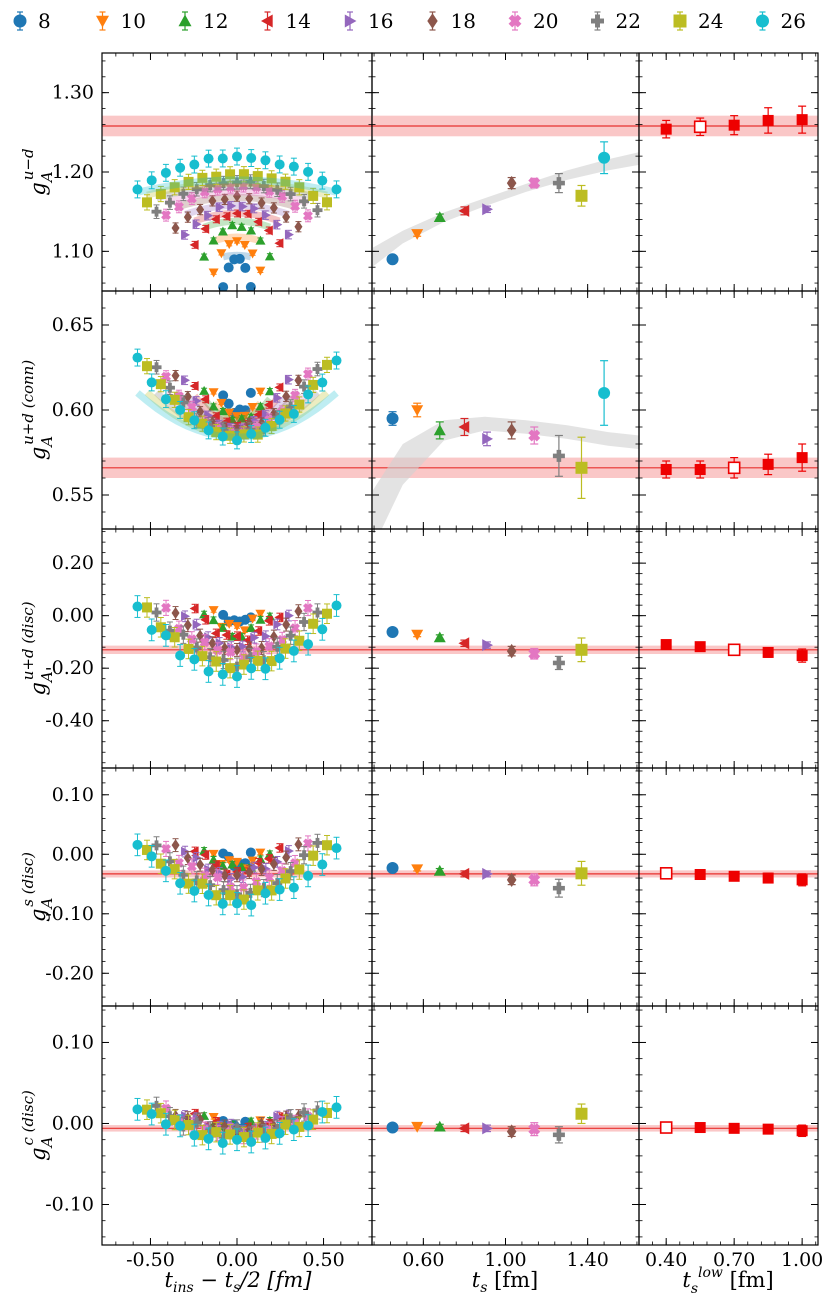 This screenshot has width=831, height=1304. I want to click on panel-gA-u-plus-d-conn-col2, so click(728, 410).